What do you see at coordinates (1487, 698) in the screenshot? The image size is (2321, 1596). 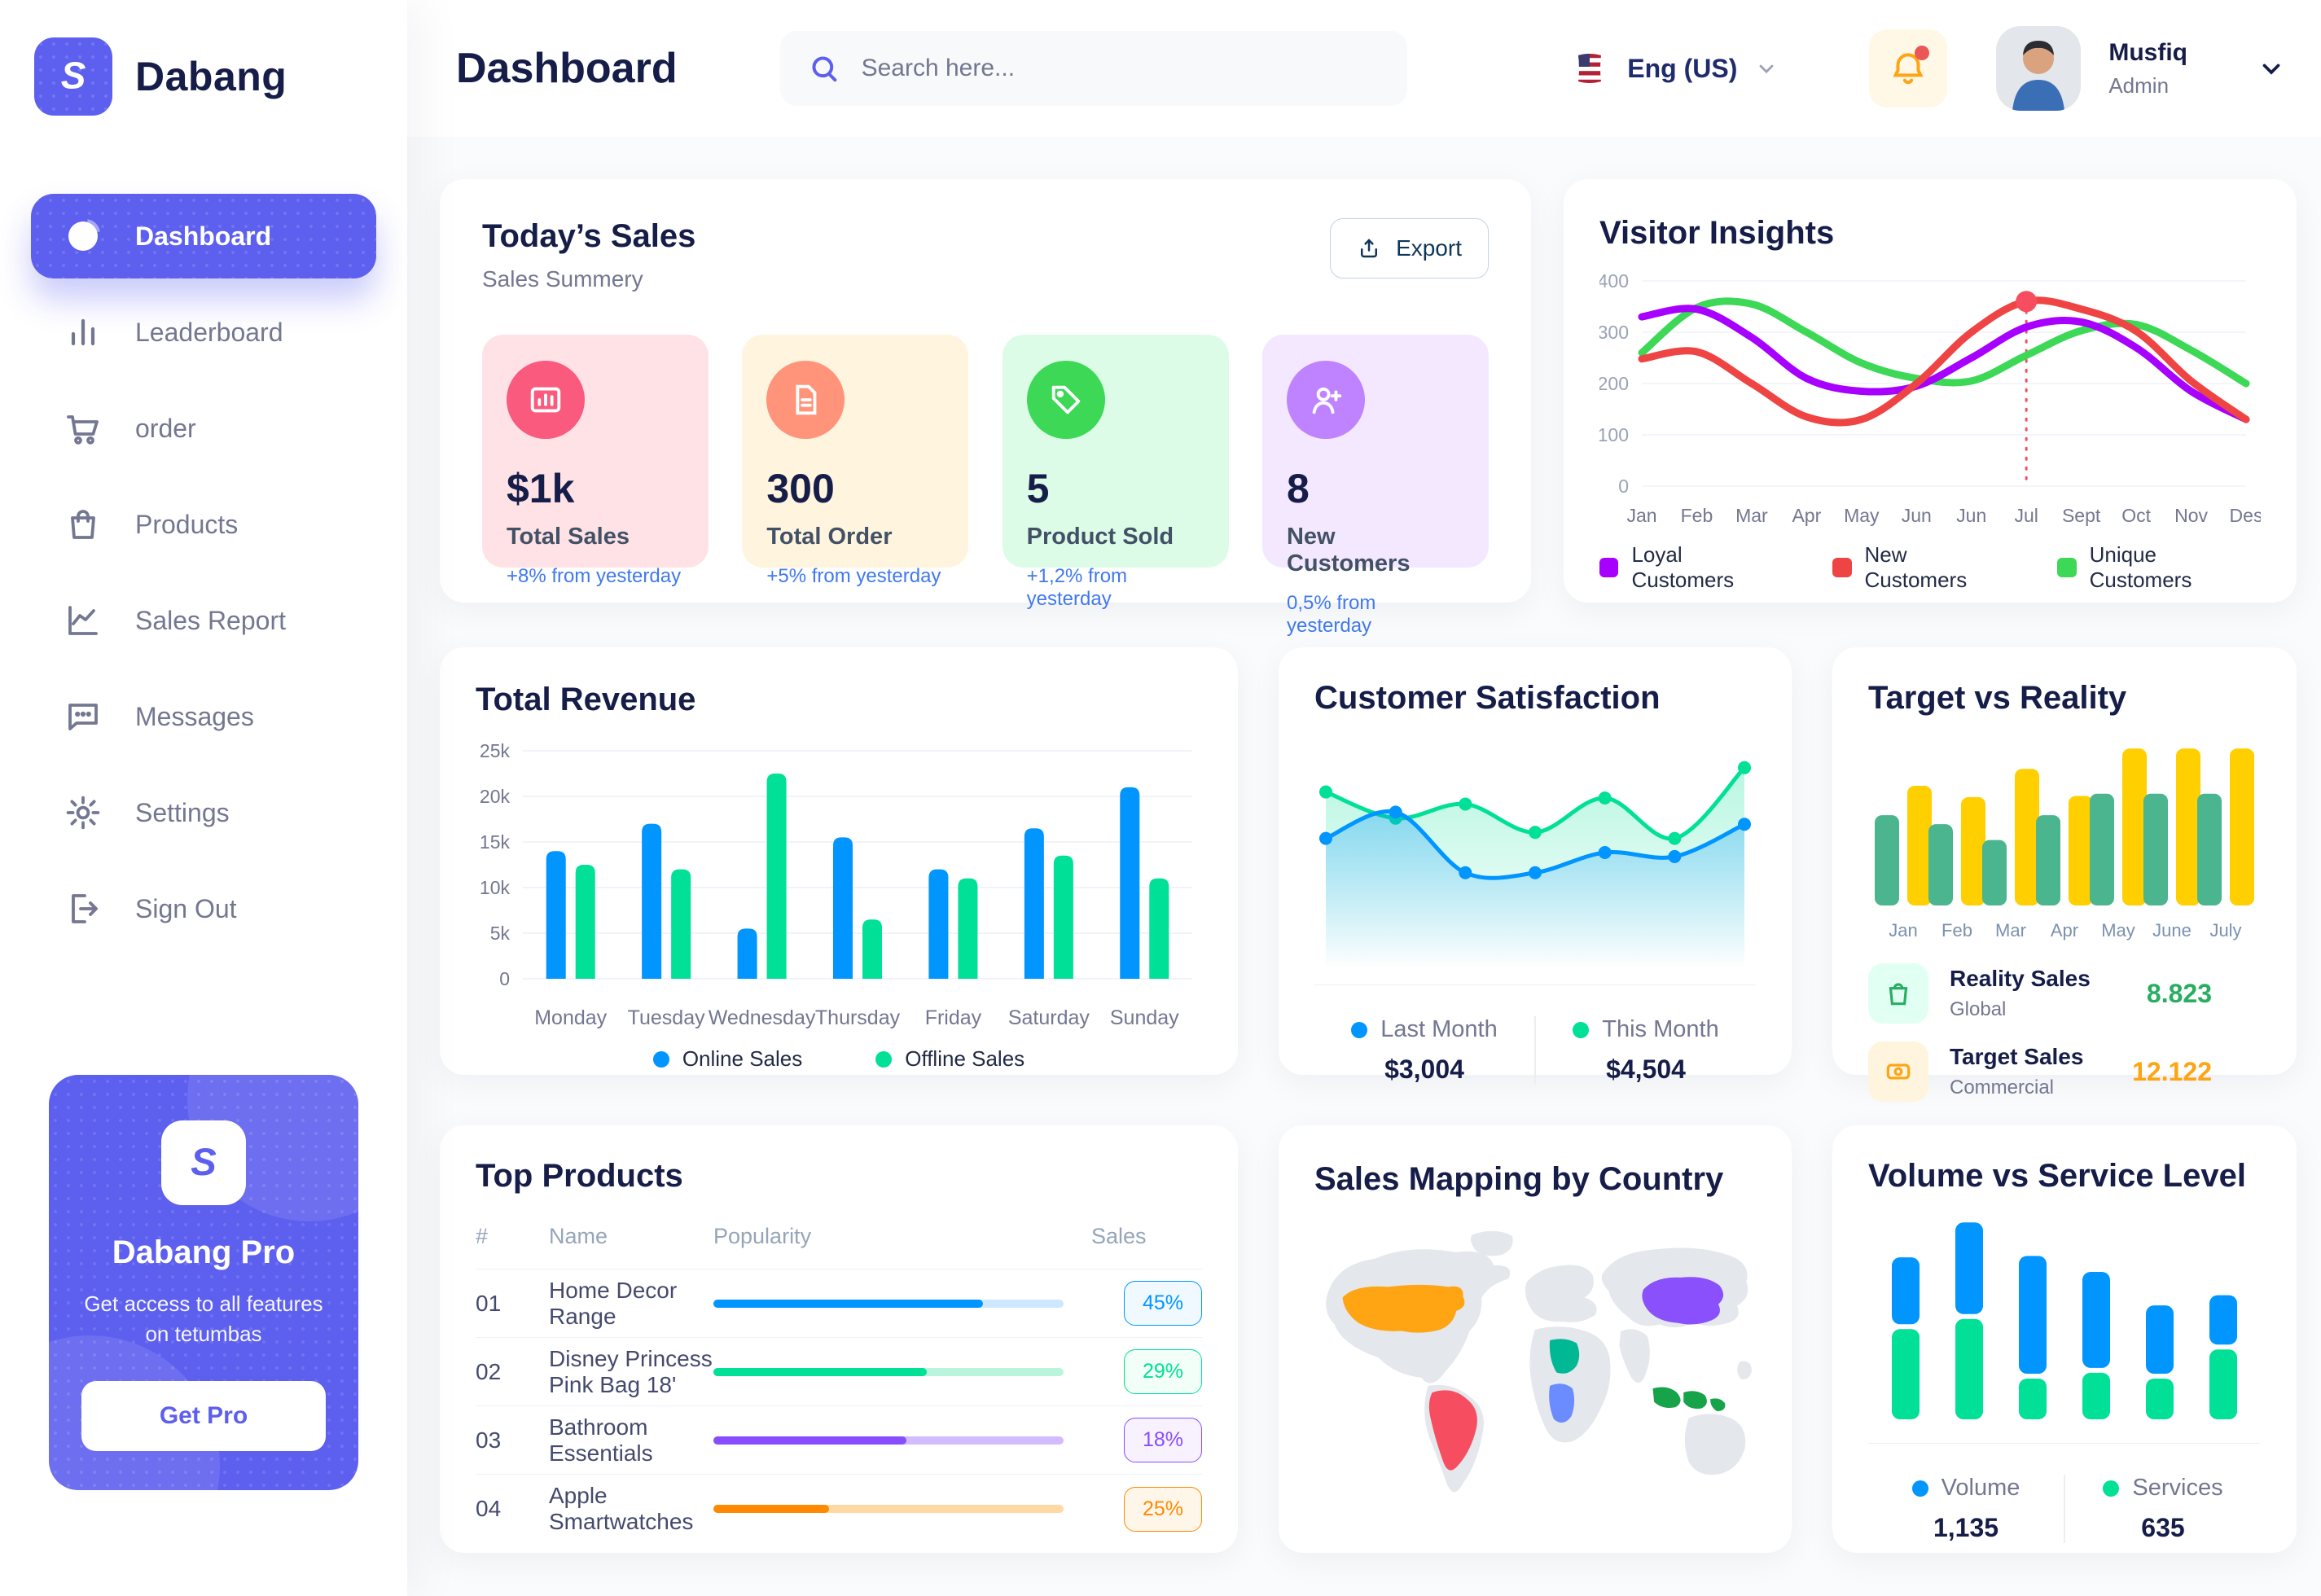 I see `customer-satisfaction-title: Customer Satisfaction` at bounding box center [1487, 698].